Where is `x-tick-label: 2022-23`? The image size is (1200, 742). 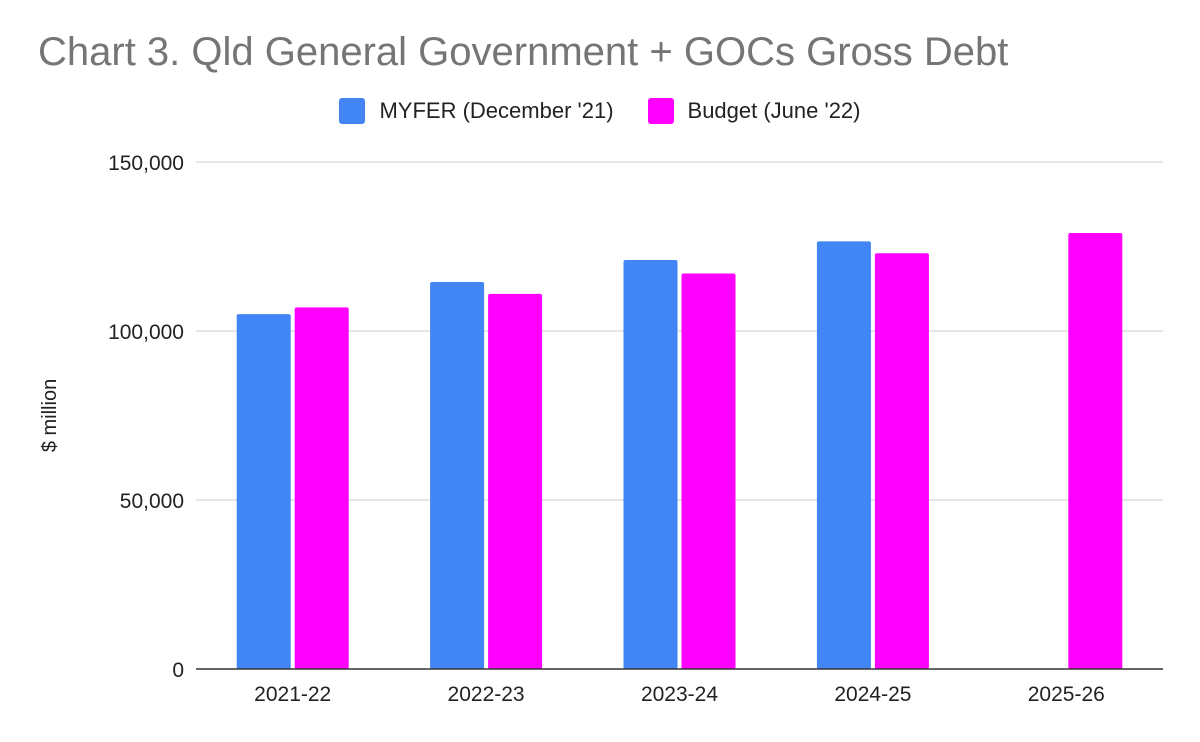 x-tick-label: 2022-23 is located at coordinates (486, 694).